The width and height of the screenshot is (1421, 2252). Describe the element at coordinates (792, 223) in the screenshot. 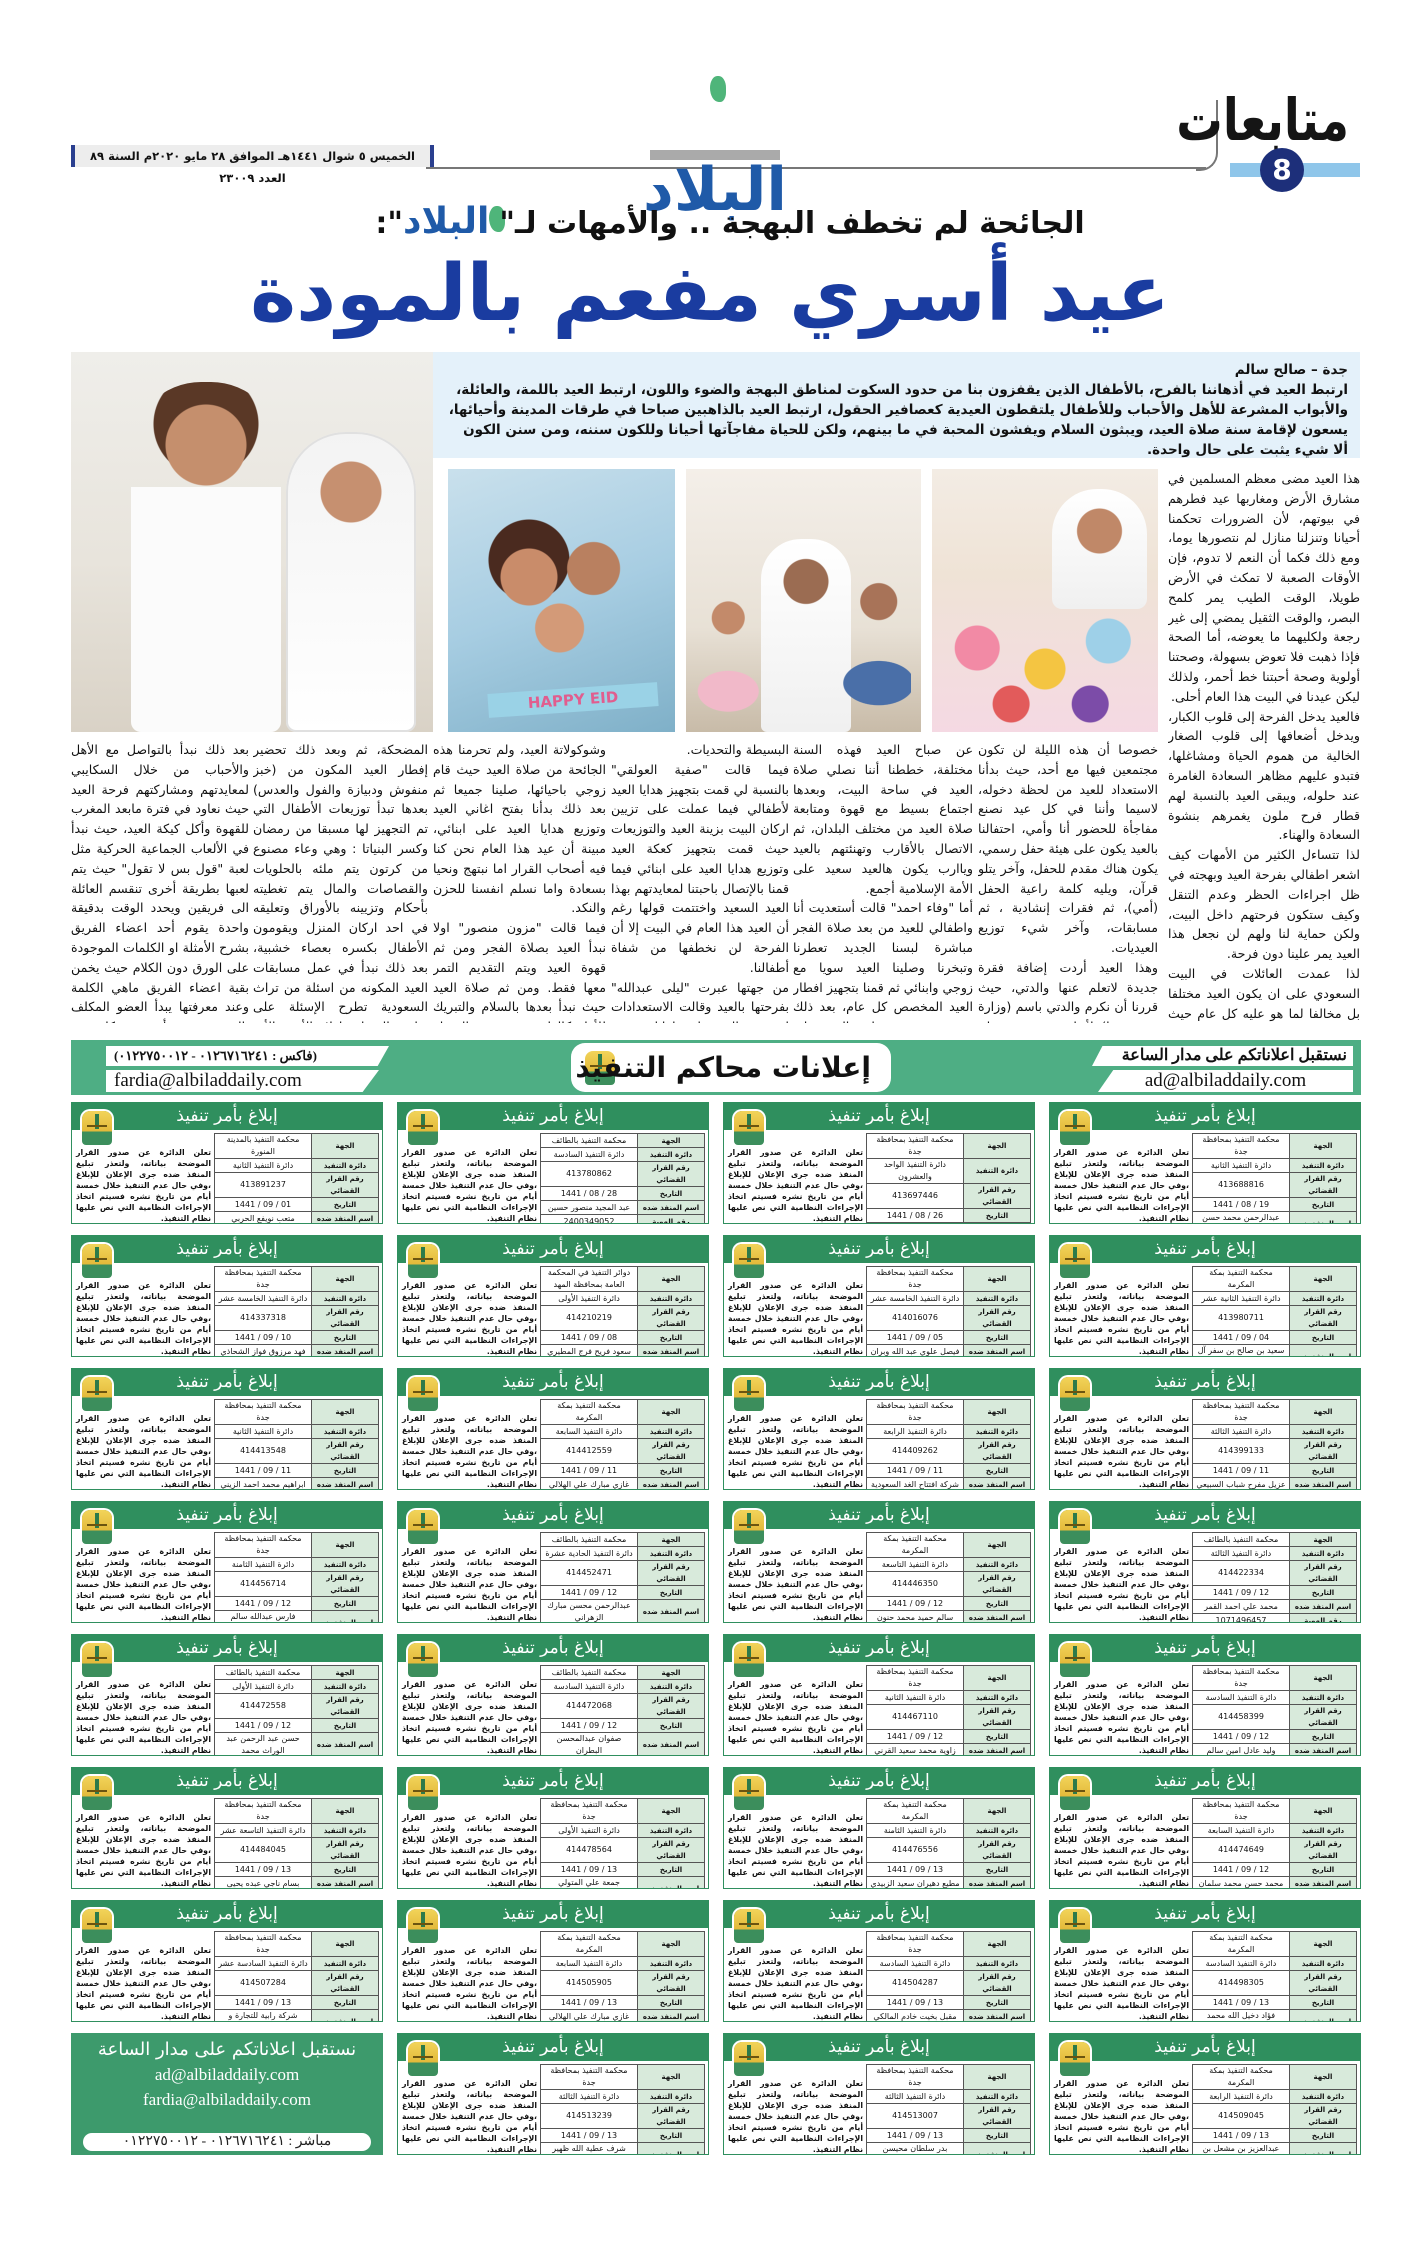

I see `kicker-text: الجائحة لم تخطف البهجة .. والأمهات لـ"` at that location.